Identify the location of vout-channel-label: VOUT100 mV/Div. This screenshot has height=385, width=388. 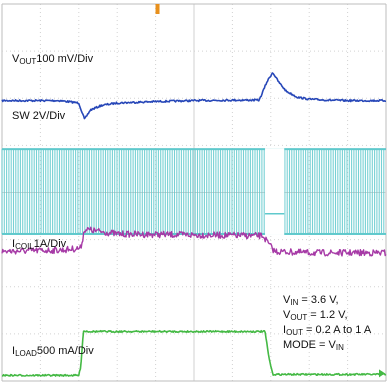
(52, 59).